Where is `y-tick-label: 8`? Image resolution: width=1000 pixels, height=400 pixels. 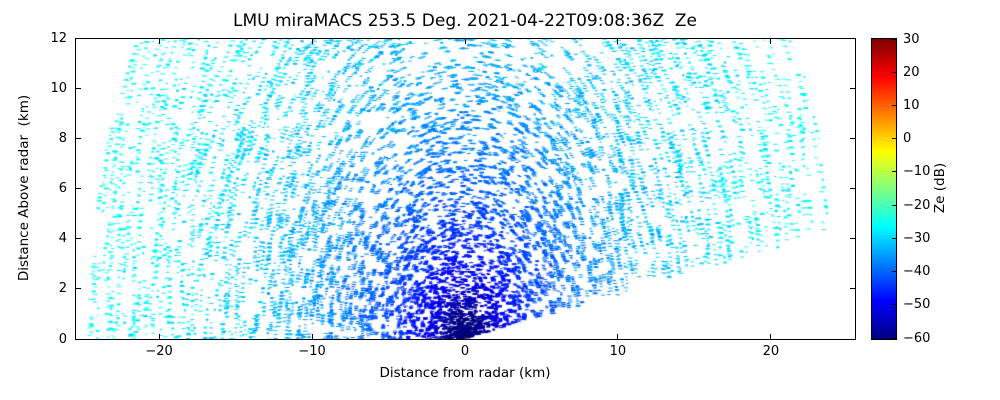
y-tick-label: 8 is located at coordinates (62, 138).